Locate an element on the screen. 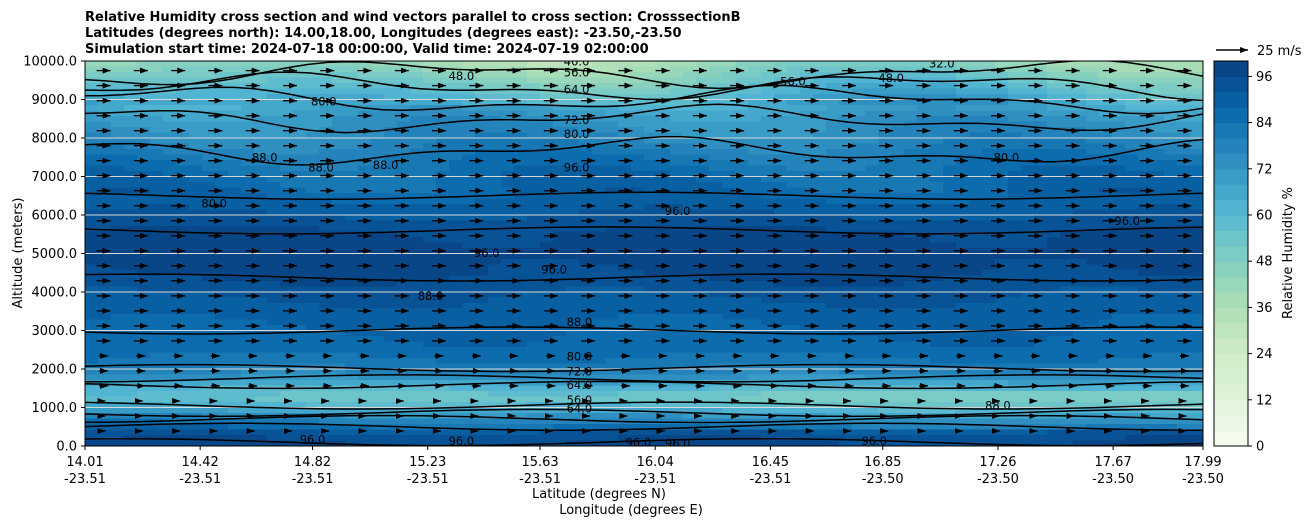 The height and width of the screenshot is (526, 1304). x-tick-label-latitude: 15.23 is located at coordinates (427, 462).